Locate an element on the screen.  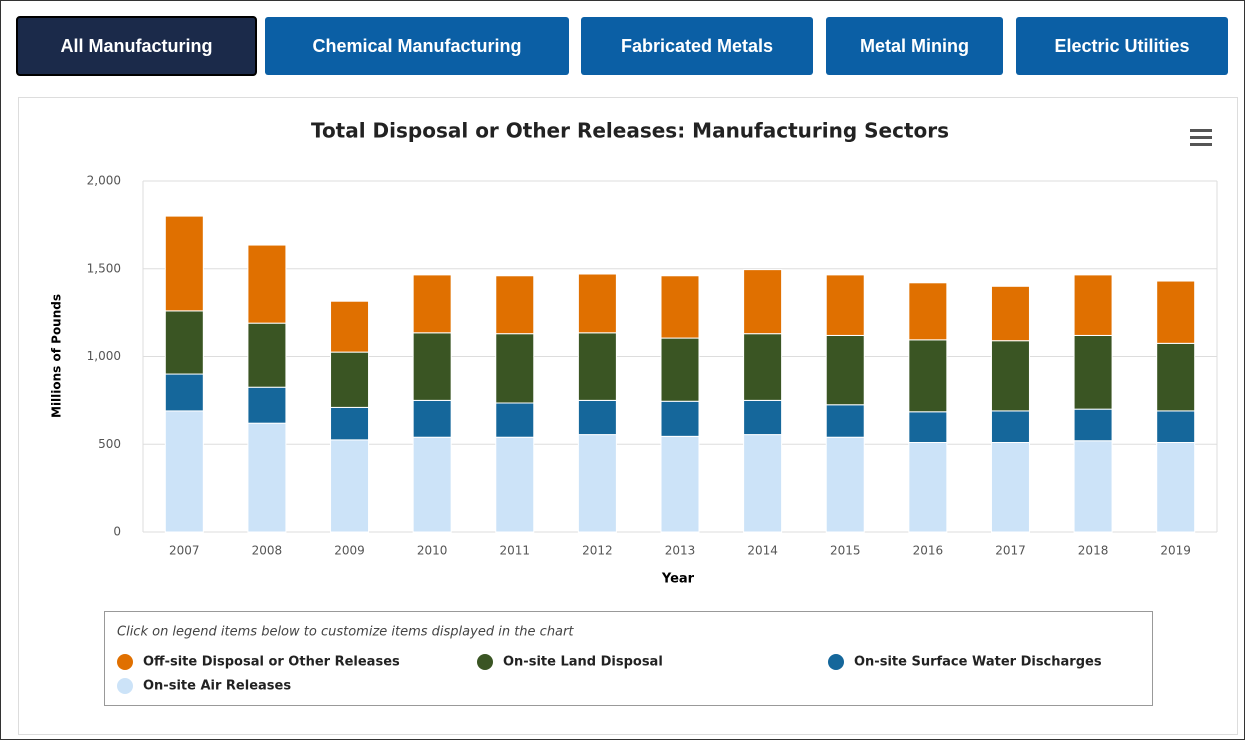
legend-label: On-site Land Disposal is located at coordinates (583, 662).